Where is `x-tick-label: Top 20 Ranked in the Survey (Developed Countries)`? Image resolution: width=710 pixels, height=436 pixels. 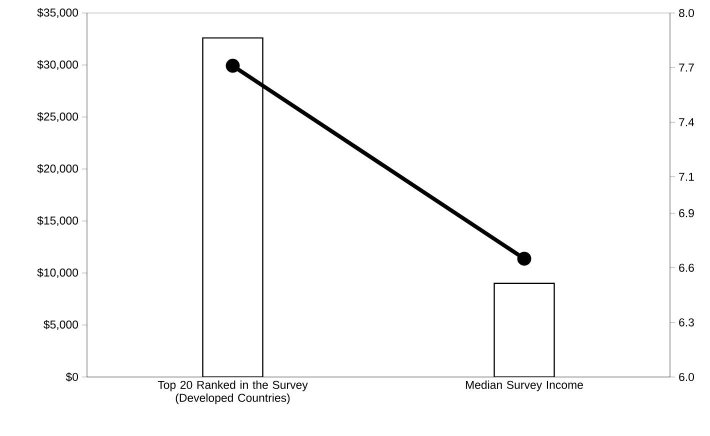
x-tick-label: Top 20 Ranked in the Survey (Developed Countries) is located at coordinates (233, 392).